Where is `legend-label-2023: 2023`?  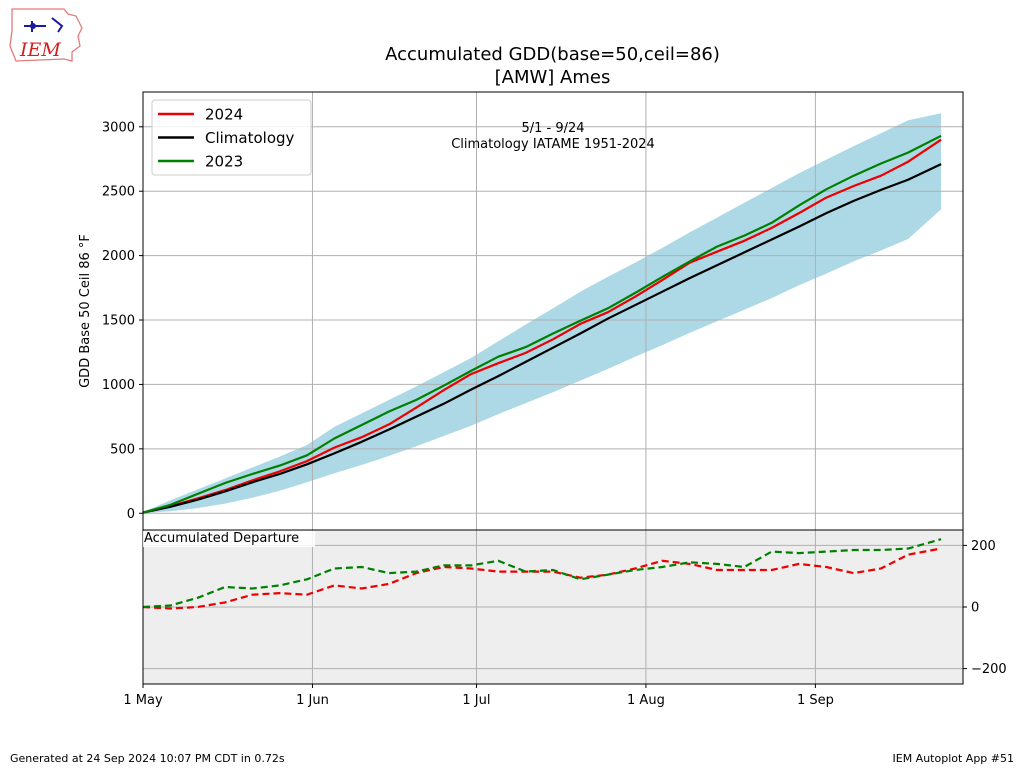 legend-label-2023: 2023 is located at coordinates (224, 162).